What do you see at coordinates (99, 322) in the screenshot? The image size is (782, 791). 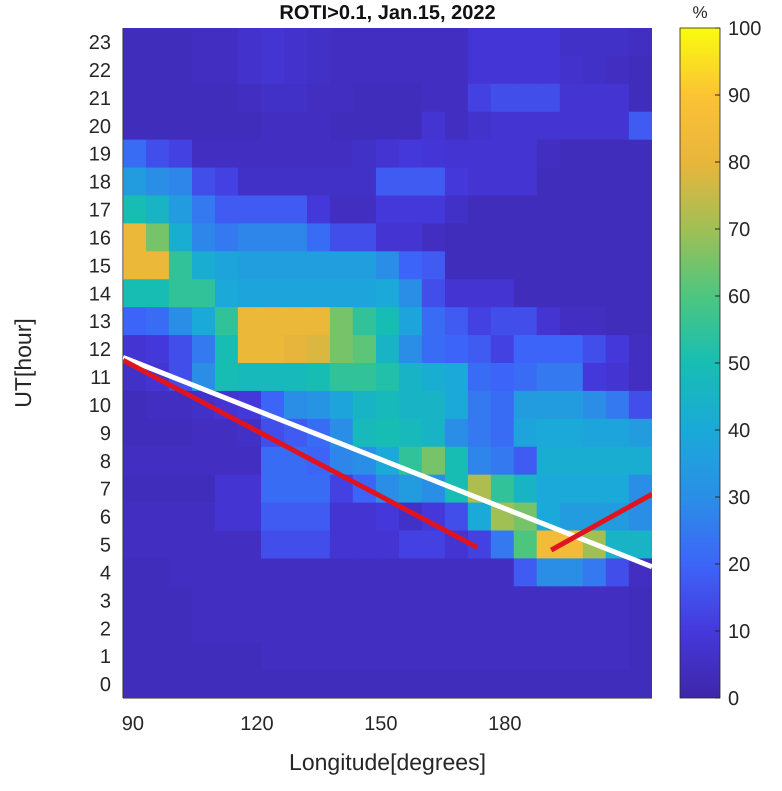 I see `y-tick-label: 13` at bounding box center [99, 322].